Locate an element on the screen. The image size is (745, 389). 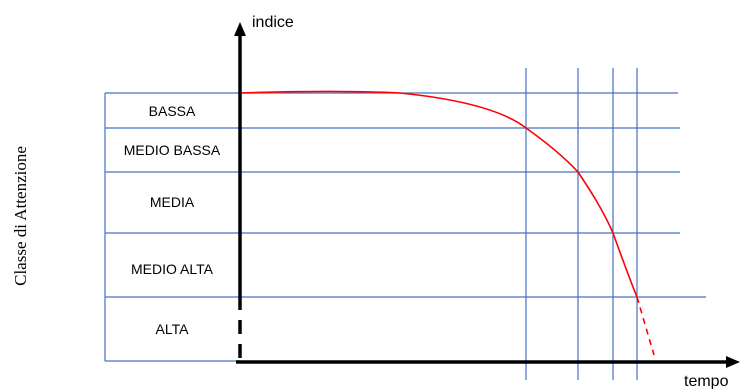
attention-curve-dashed-extension is located at coordinates (645, 326).